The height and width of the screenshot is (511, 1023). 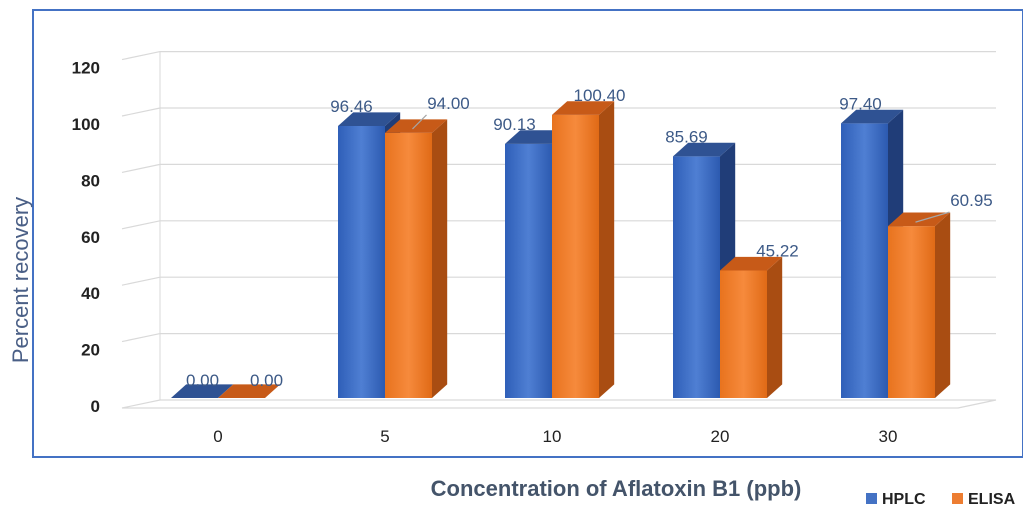 I want to click on bar-hplc-5-top, so click(x=369, y=119).